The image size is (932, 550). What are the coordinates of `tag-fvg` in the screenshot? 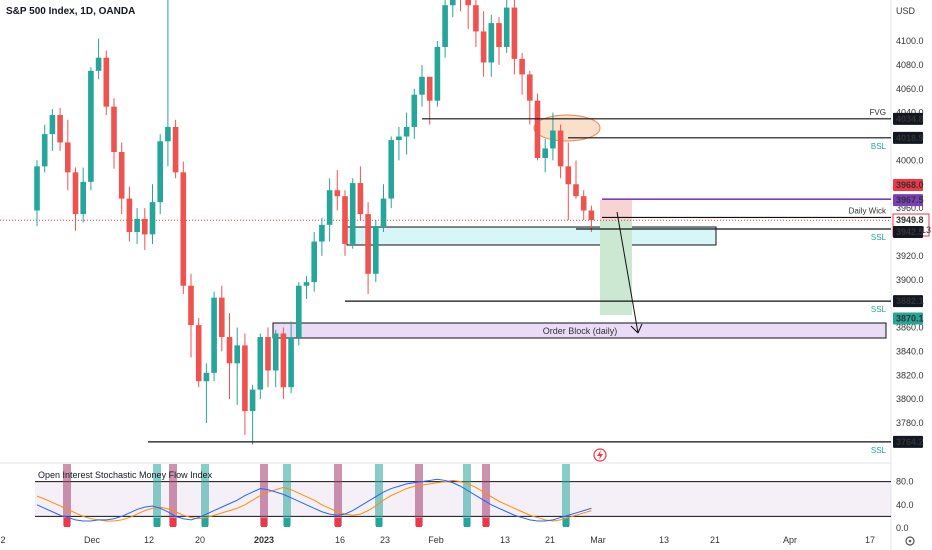 It's located at (908, 118).